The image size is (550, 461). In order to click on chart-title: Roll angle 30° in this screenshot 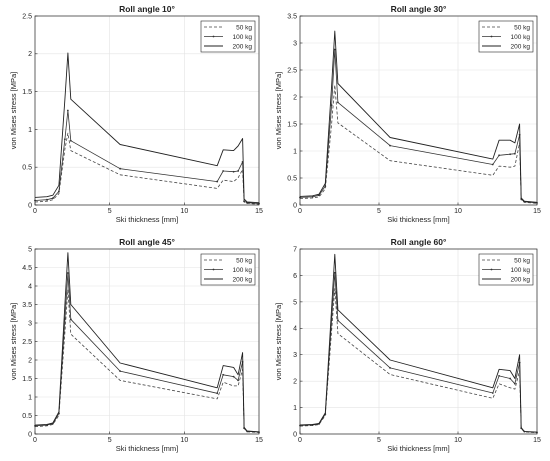, I will do `click(419, 9)`.